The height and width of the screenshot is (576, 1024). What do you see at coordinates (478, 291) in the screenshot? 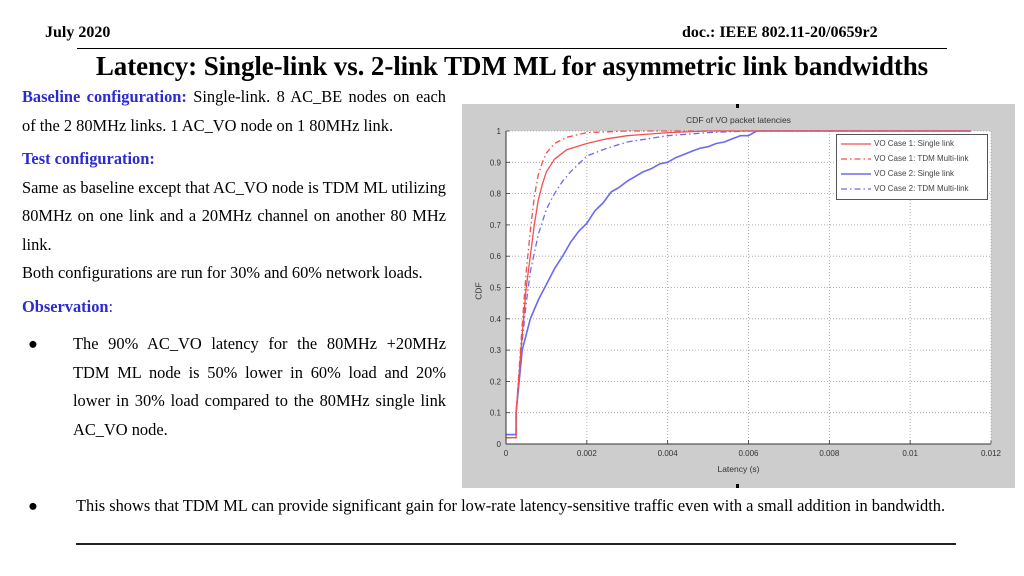
I see `chart-y-label: CDF` at bounding box center [478, 291].